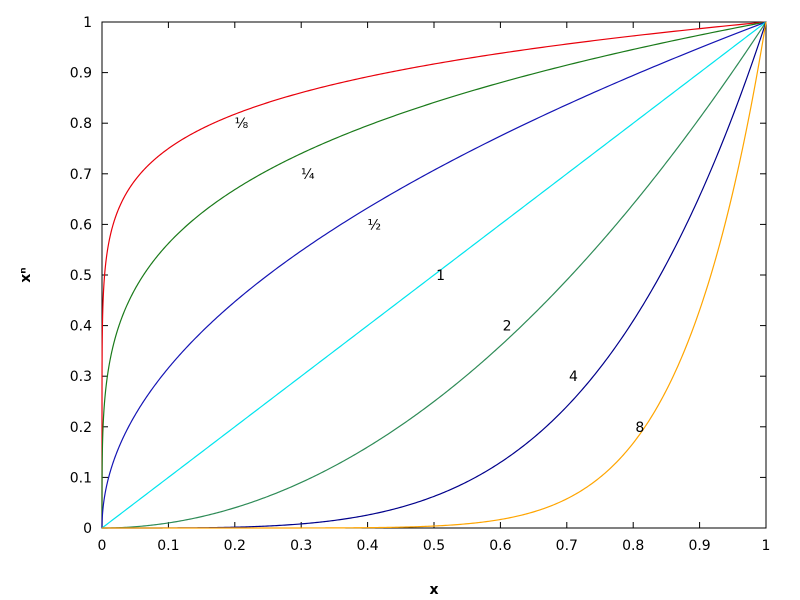 The width and height of the screenshot is (800, 600). What do you see at coordinates (573, 377) in the screenshot?
I see `curve-label: 4` at bounding box center [573, 377].